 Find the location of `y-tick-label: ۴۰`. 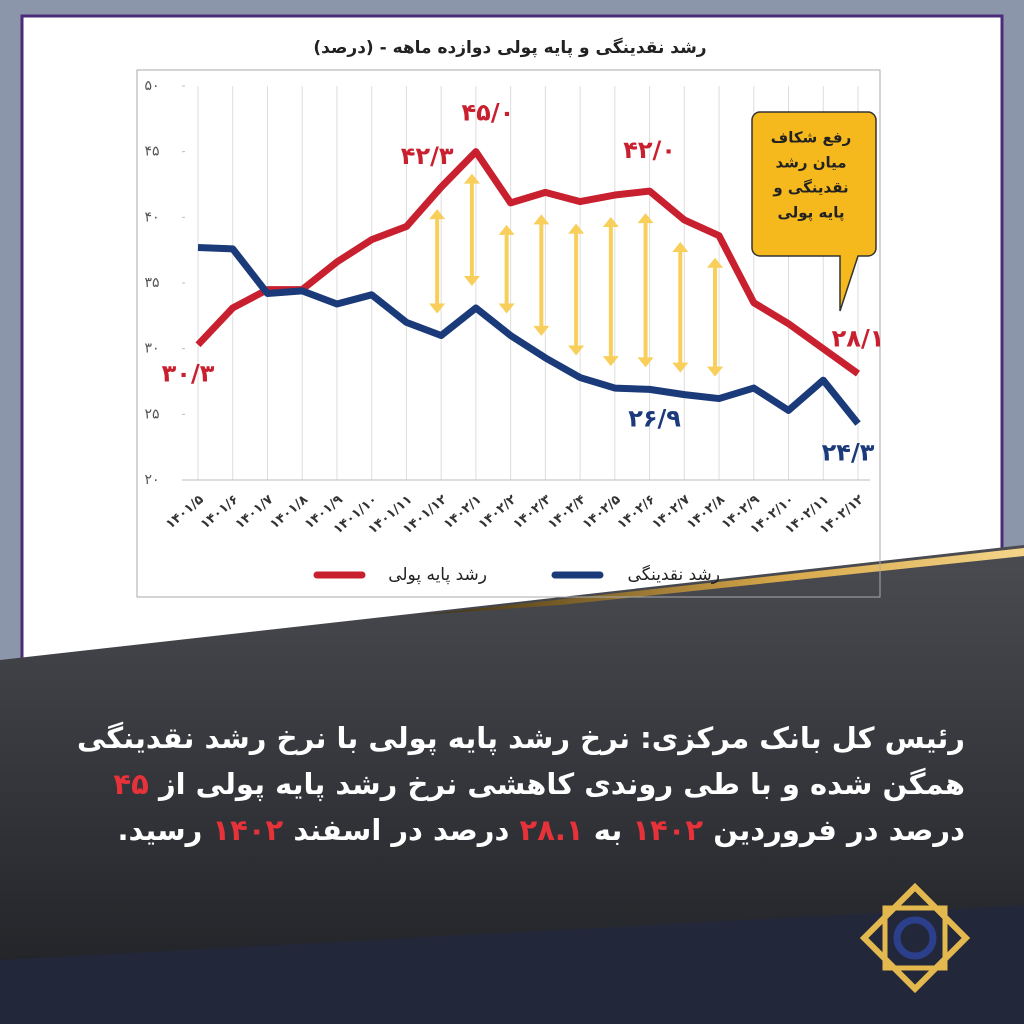

y-tick-label: ۴۰ is located at coordinates (151, 217).